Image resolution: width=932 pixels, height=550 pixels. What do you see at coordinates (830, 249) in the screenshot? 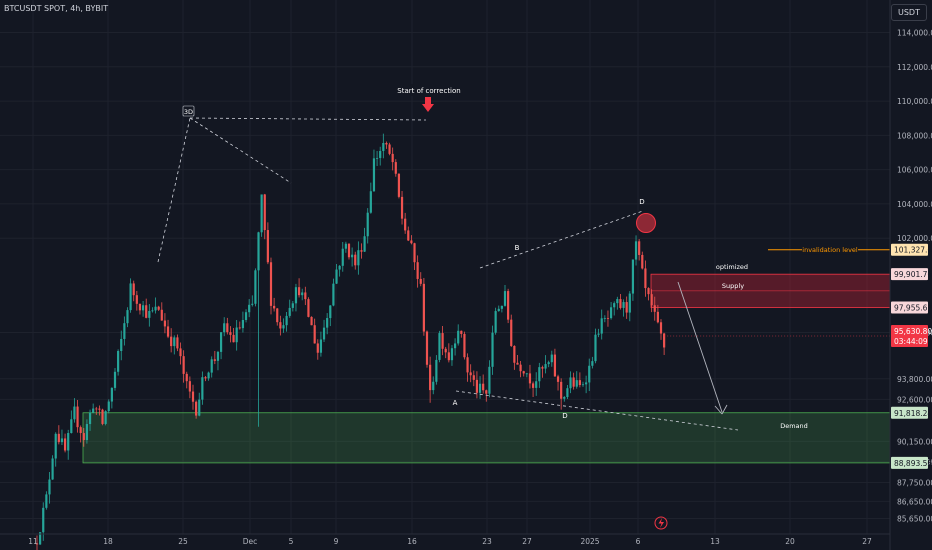
I see `invalidation-label-bg` at bounding box center [830, 249].